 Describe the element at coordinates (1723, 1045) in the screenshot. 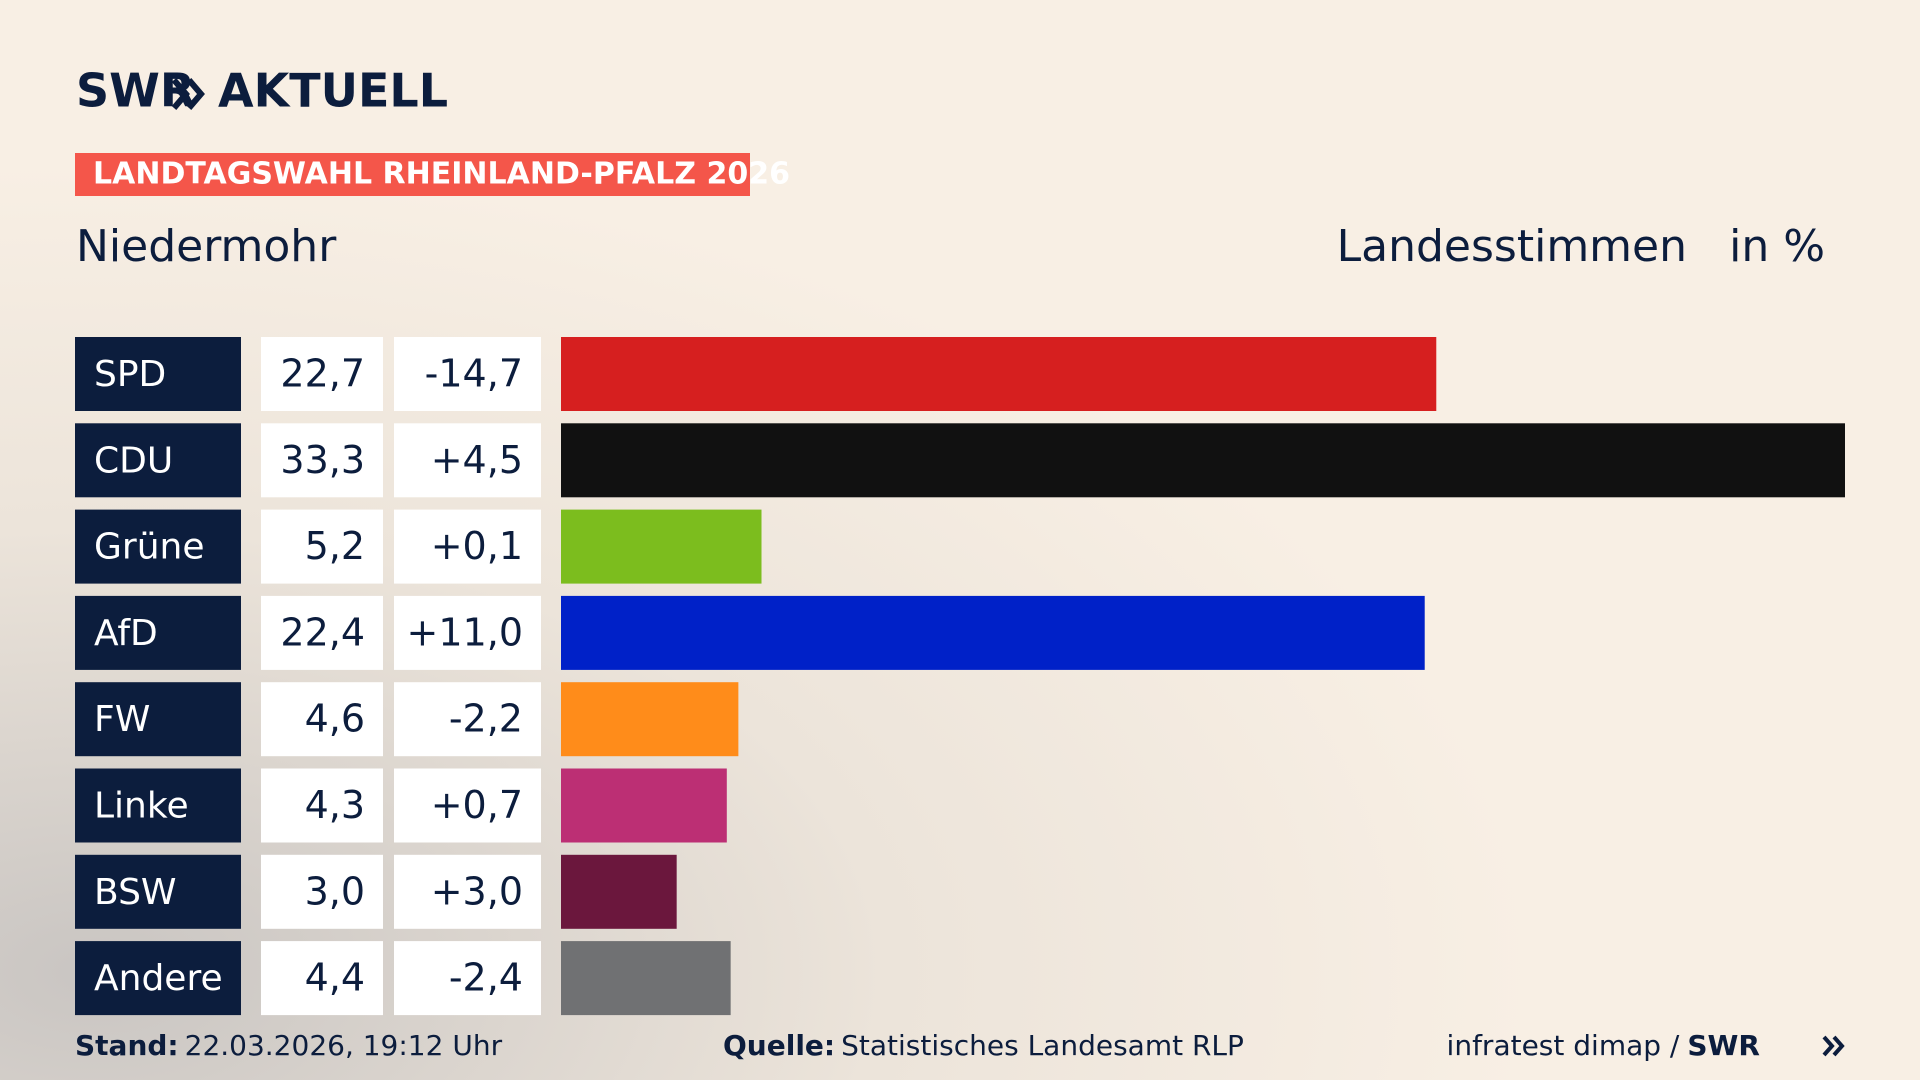

I see `credit-brand: SWR` at that location.